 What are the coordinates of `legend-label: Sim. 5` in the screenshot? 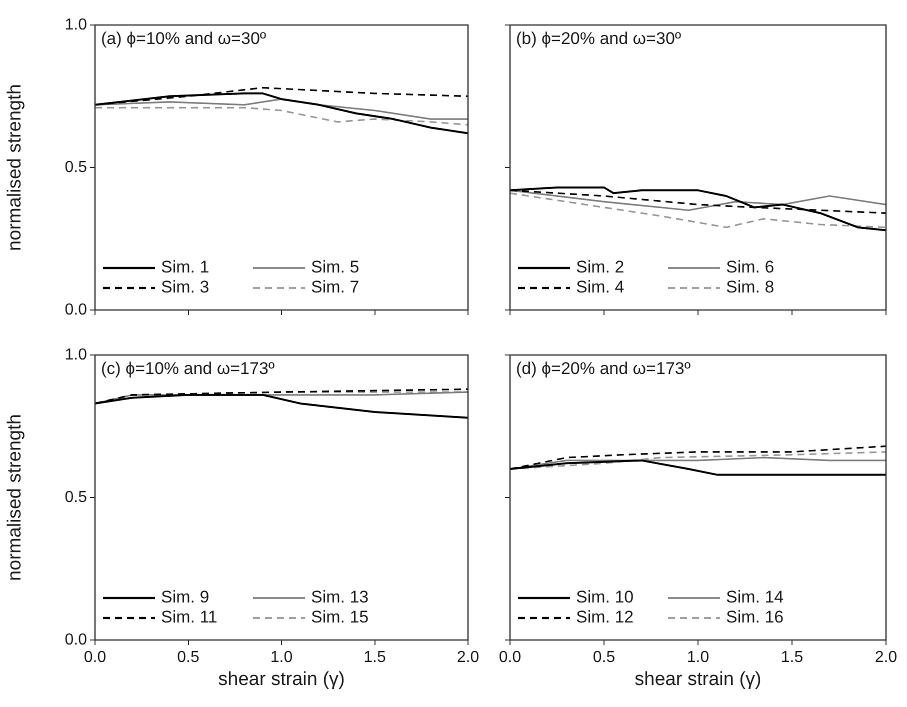 It's located at (335, 267).